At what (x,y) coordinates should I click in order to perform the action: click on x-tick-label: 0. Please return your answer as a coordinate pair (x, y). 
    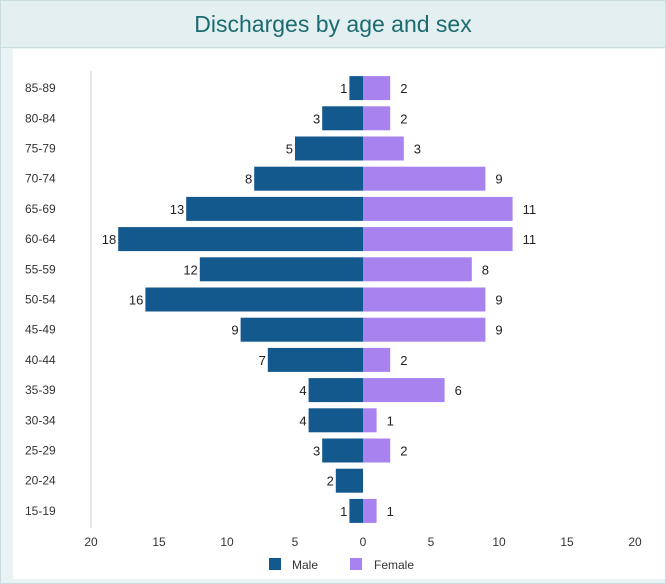
    Looking at the image, I should click on (363, 542).